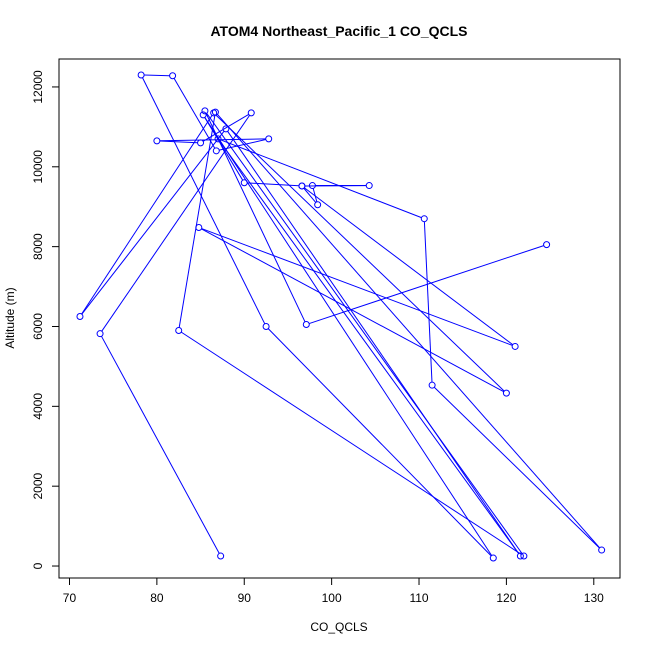 The image size is (650, 650). I want to click on x-axis: 70 80 90 100 110 120 130, so click(333, 591).